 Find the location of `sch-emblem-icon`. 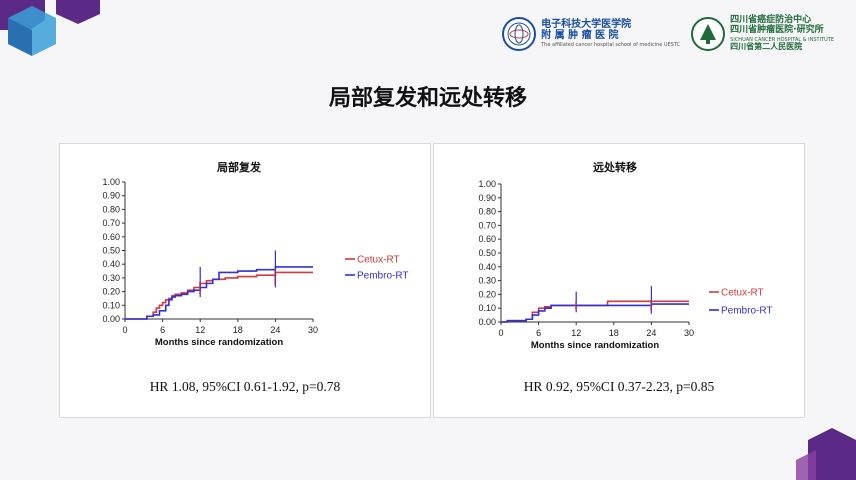

sch-emblem-icon is located at coordinates (708, 33).